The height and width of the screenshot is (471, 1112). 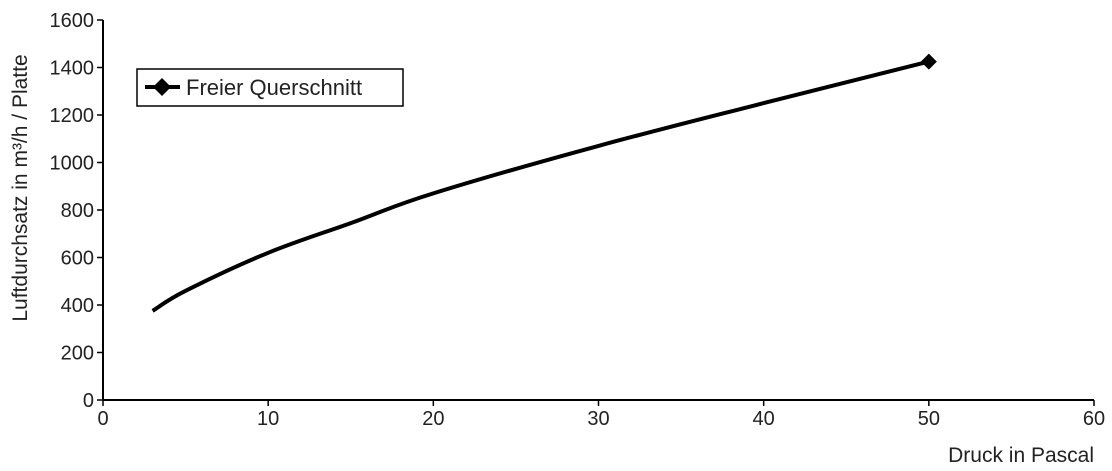 I want to click on y-axis-ticks: 0 200 400 600 800 1000 1200 1400 1600, so click(x=76, y=211).